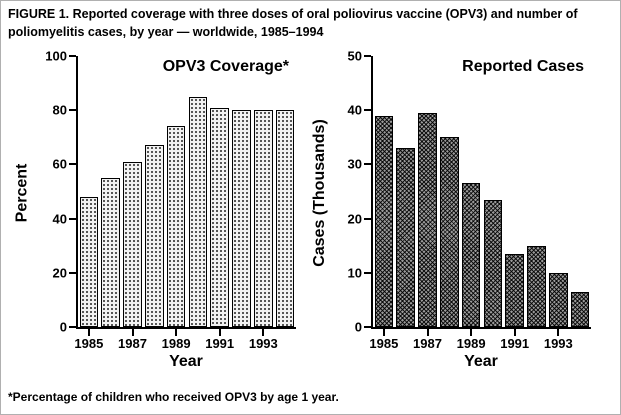  I want to click on y-axis-title-coverage-text: Percent, so click(22, 192).